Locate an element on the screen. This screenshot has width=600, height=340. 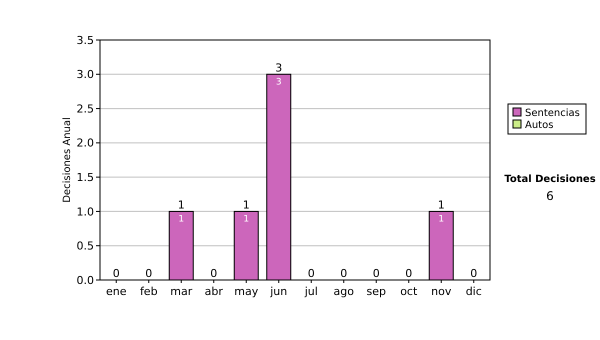
x-tick-label: jul is located at coordinates (311, 291).